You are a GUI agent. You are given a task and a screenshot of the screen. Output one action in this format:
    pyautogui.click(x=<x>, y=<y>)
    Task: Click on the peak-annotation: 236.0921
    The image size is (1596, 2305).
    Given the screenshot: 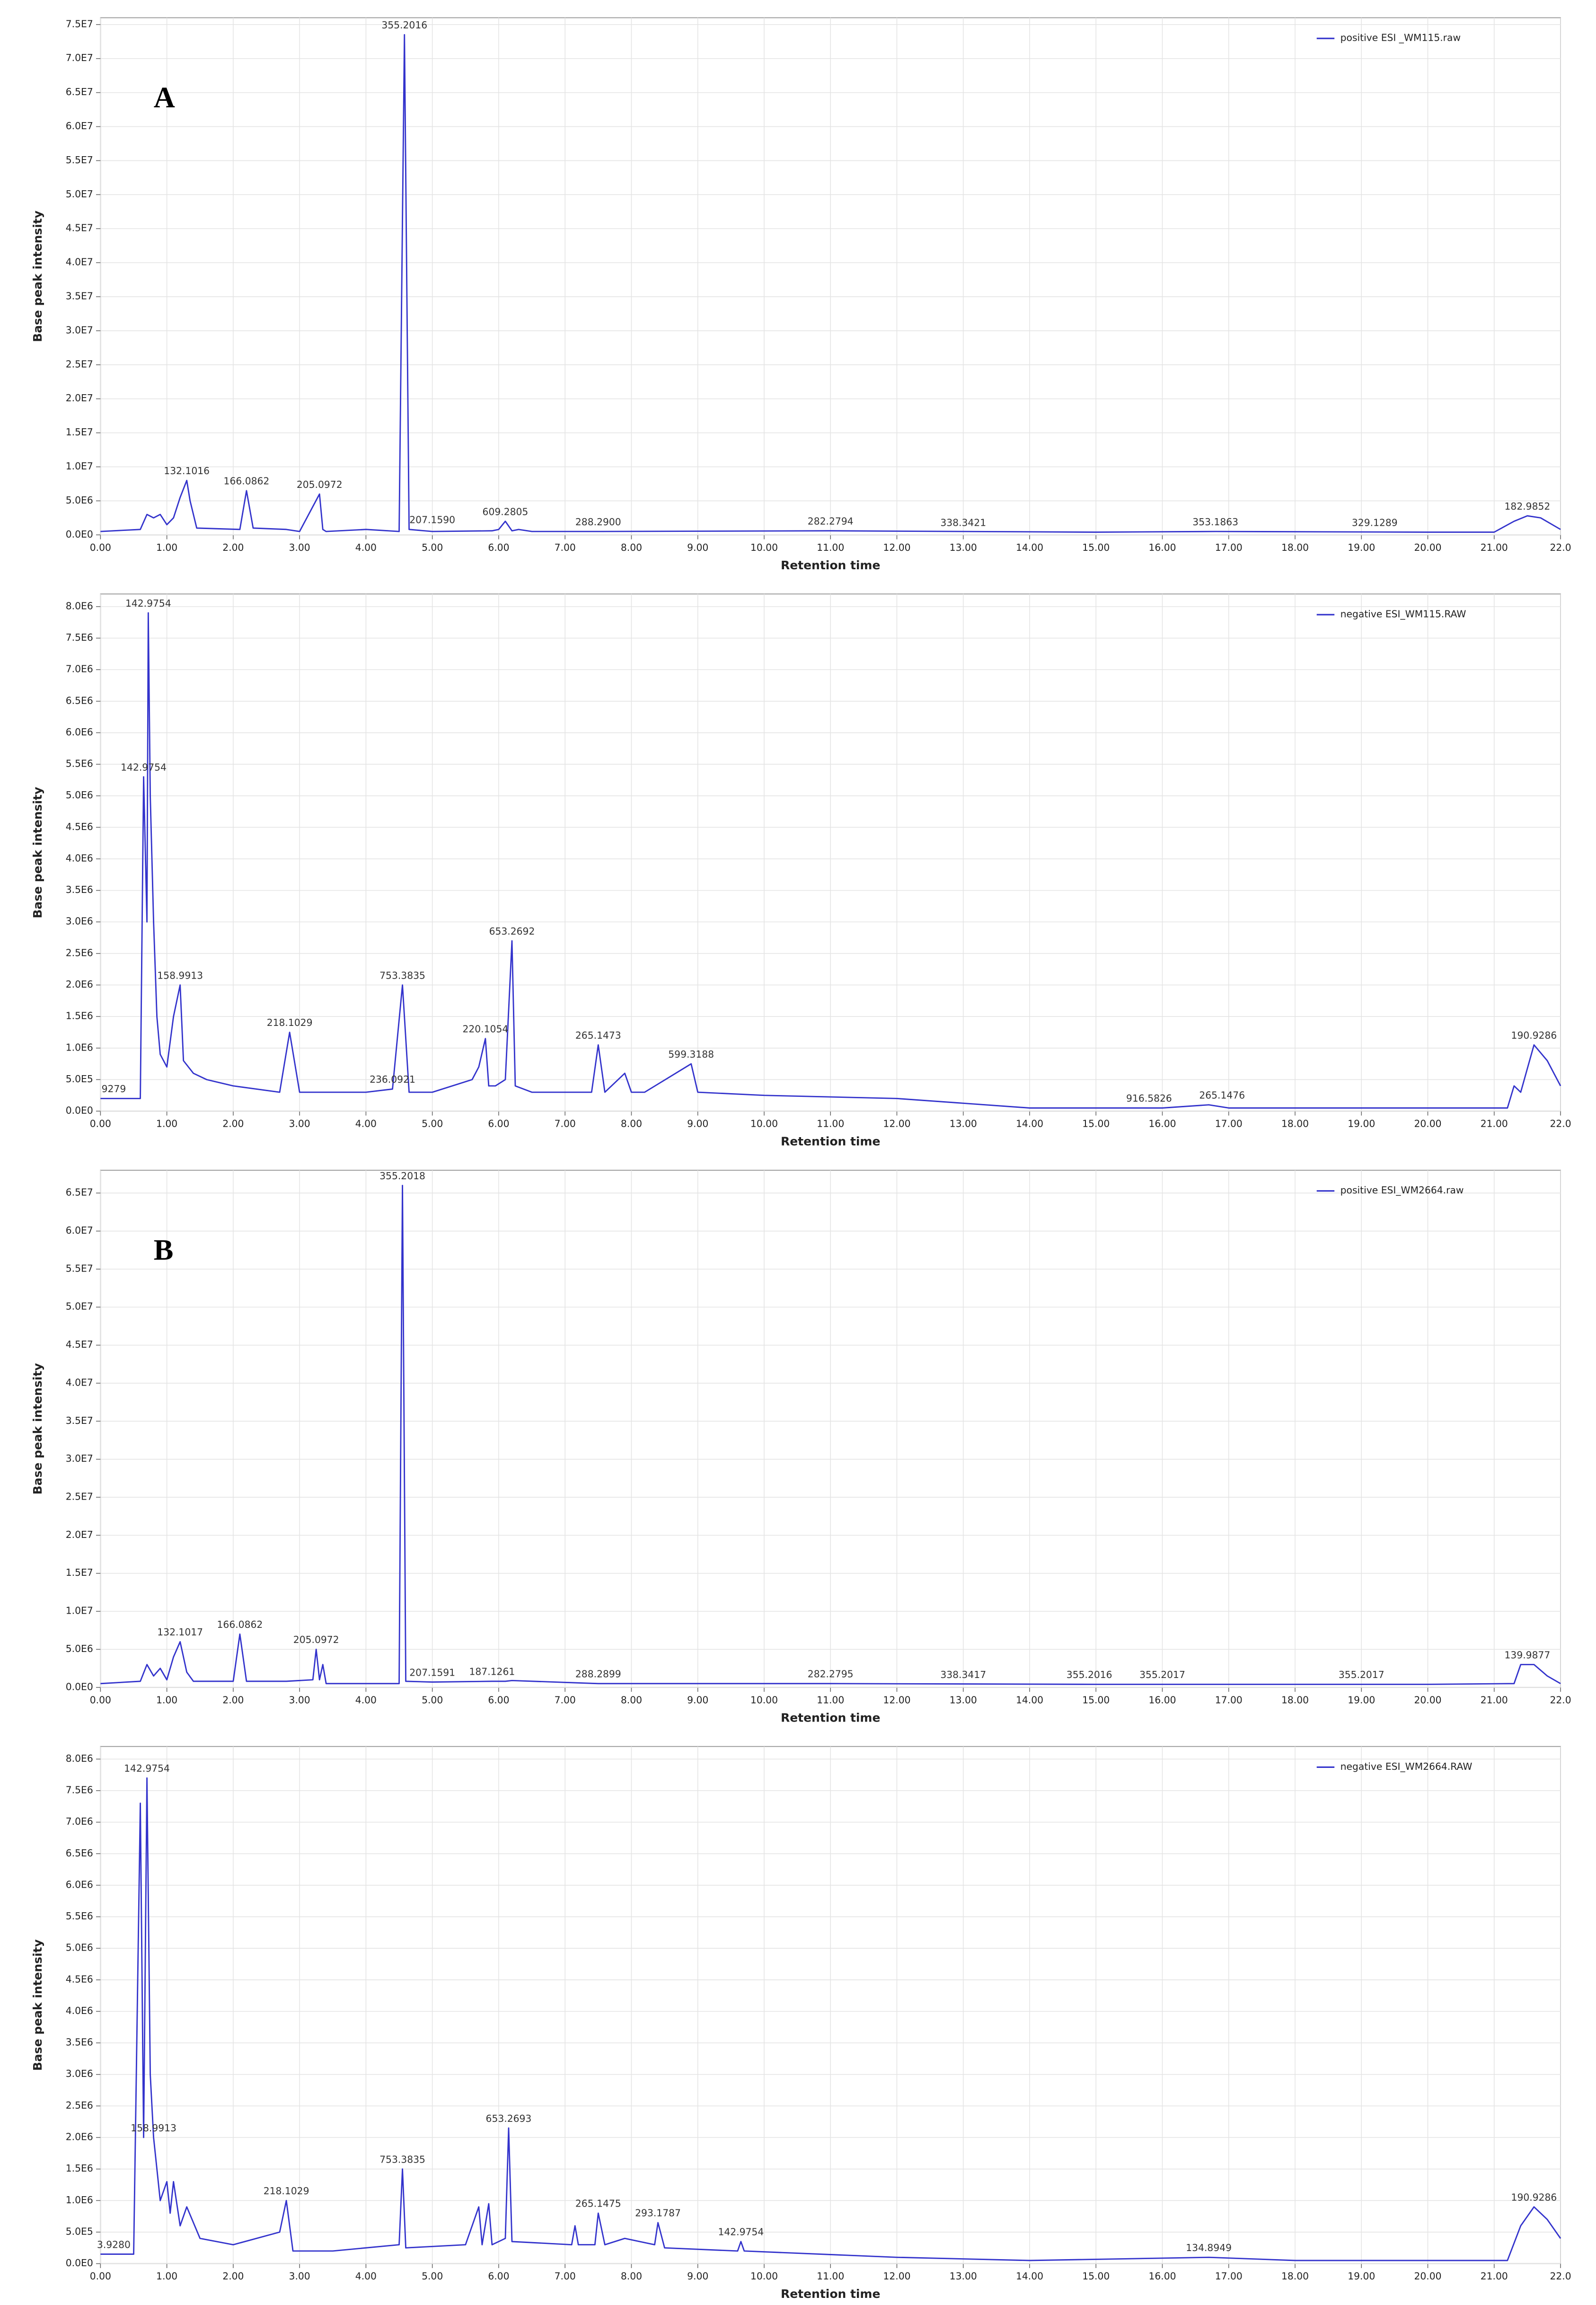 What is the action you would take?
    pyautogui.click(x=392, y=1079)
    